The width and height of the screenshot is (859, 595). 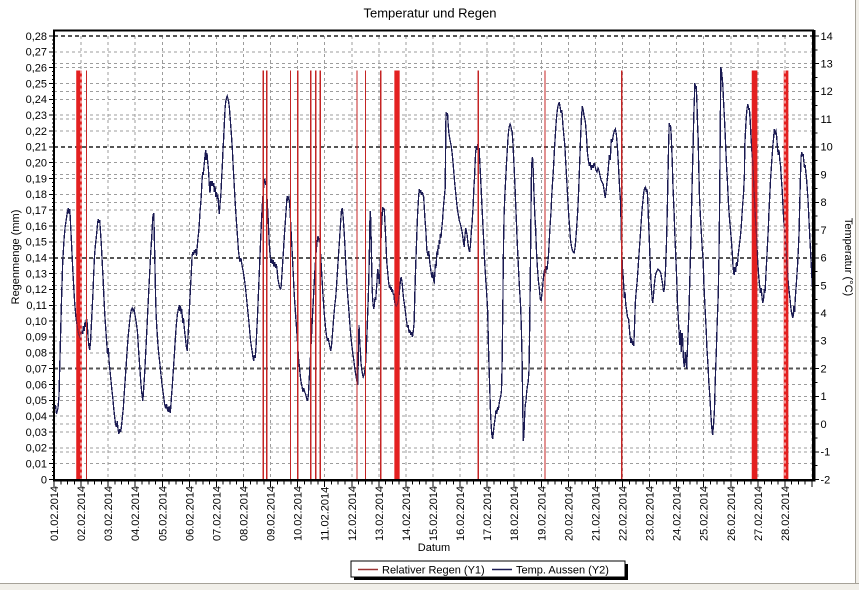 I want to click on svg-text: 03.02.2014, so click(x=109, y=513).